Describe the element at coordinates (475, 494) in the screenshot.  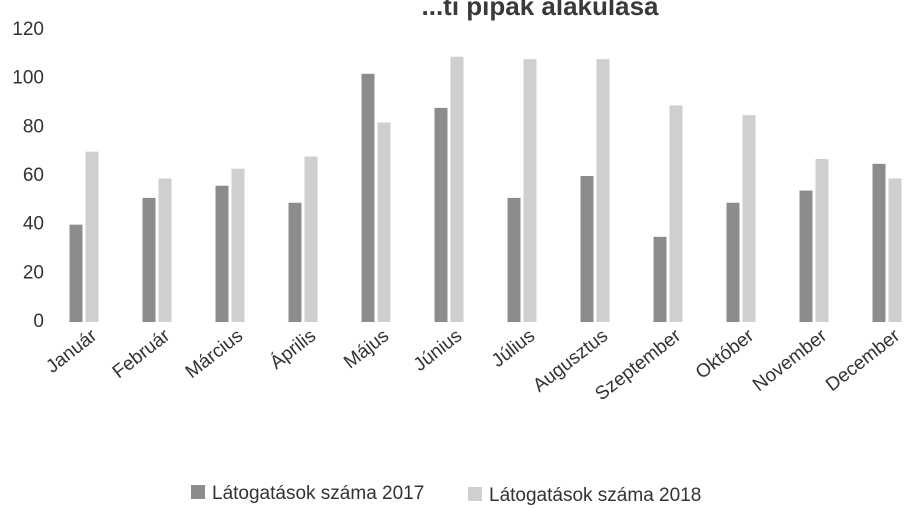
I see `legend-swatch-2018` at that location.